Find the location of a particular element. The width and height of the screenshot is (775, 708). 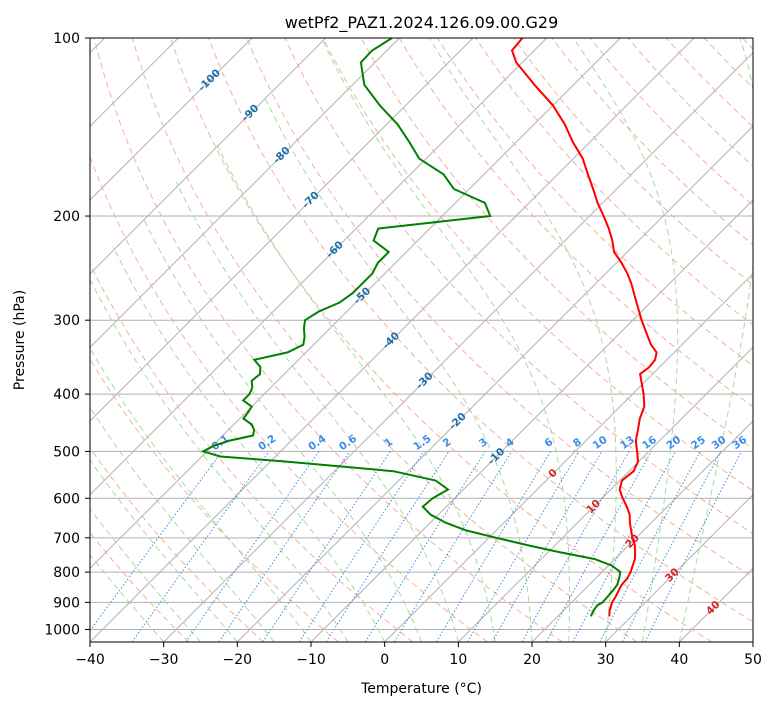

y-tick-label: 800 is located at coordinates (66, 573).